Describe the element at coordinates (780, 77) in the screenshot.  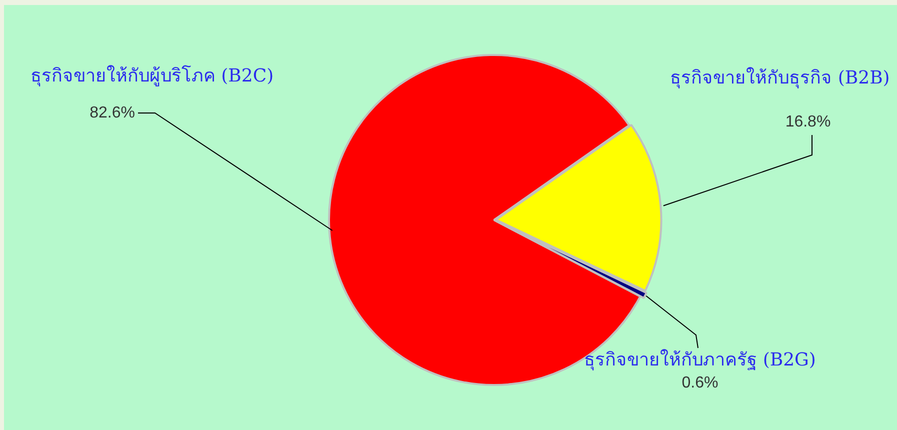
I see `slice-label: ธุรกิจขายให้กับธุรกิจ (B2B)` at that location.